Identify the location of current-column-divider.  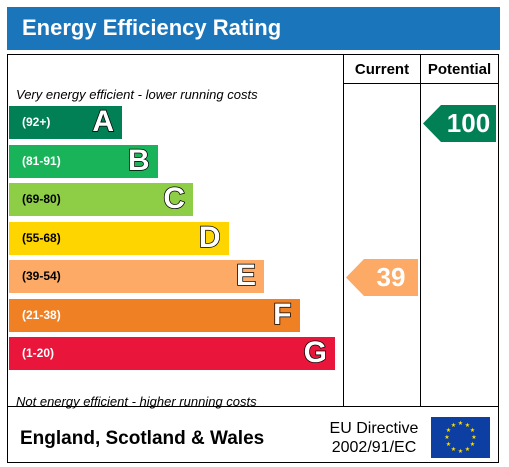
(343, 230).